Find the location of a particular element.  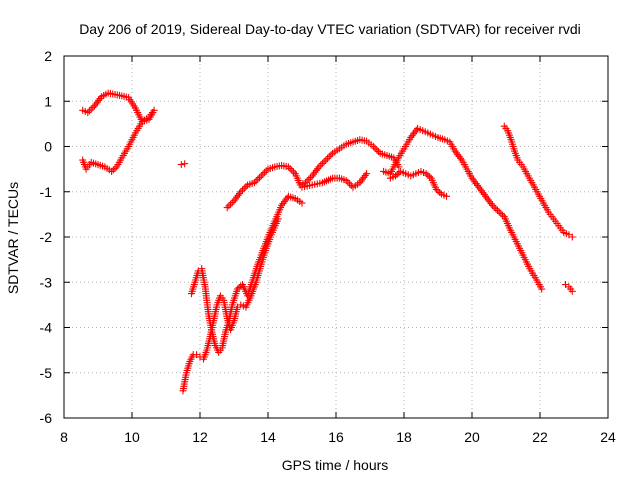

x-tick-labels: 8 10 12 14 16 18 20 22 24 is located at coordinates (338, 437).